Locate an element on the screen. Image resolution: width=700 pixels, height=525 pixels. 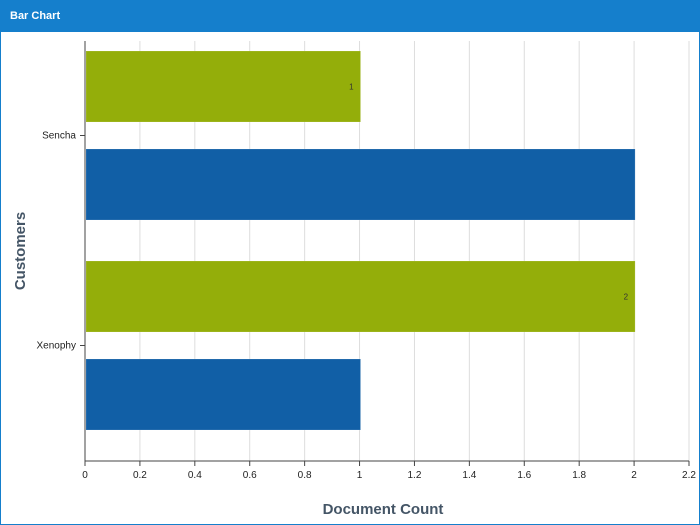
y-tick-label: Xenophy is located at coordinates (56, 346).